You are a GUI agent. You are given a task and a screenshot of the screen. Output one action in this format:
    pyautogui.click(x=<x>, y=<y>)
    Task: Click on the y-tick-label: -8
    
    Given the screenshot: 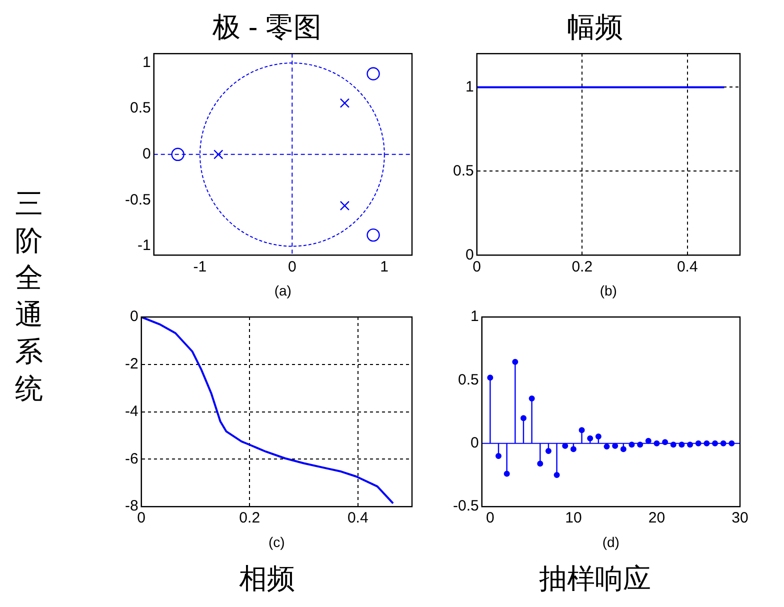 What is the action you would take?
    pyautogui.click(x=131, y=506)
    